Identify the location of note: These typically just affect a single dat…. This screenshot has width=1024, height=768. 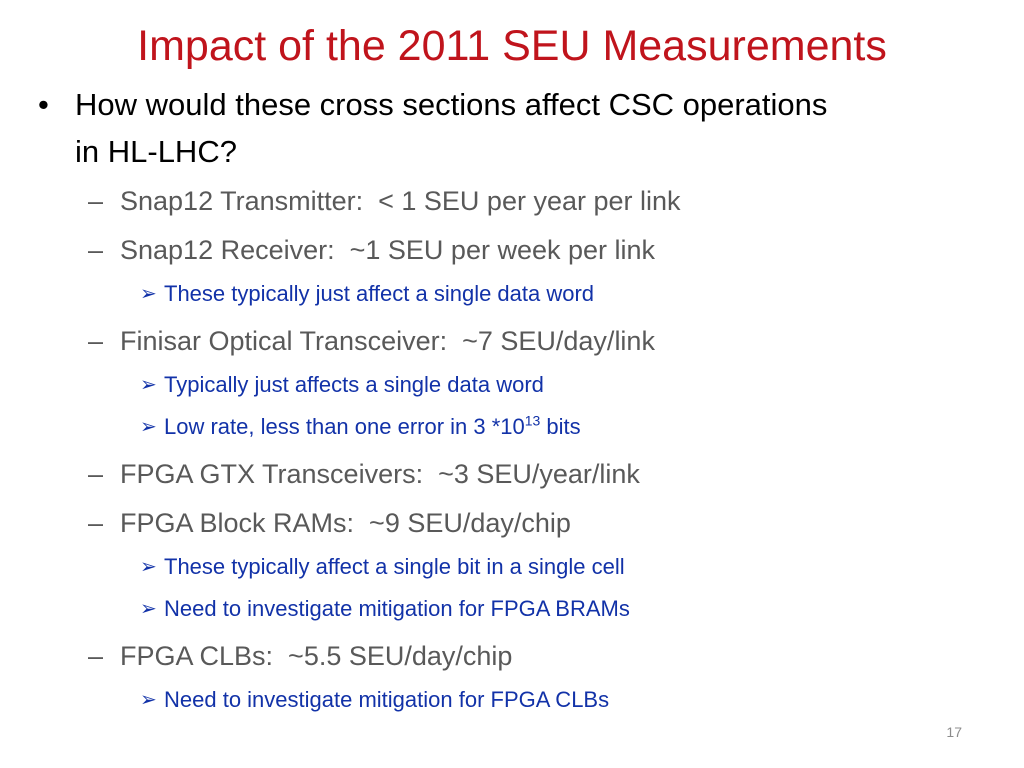
(582, 294).